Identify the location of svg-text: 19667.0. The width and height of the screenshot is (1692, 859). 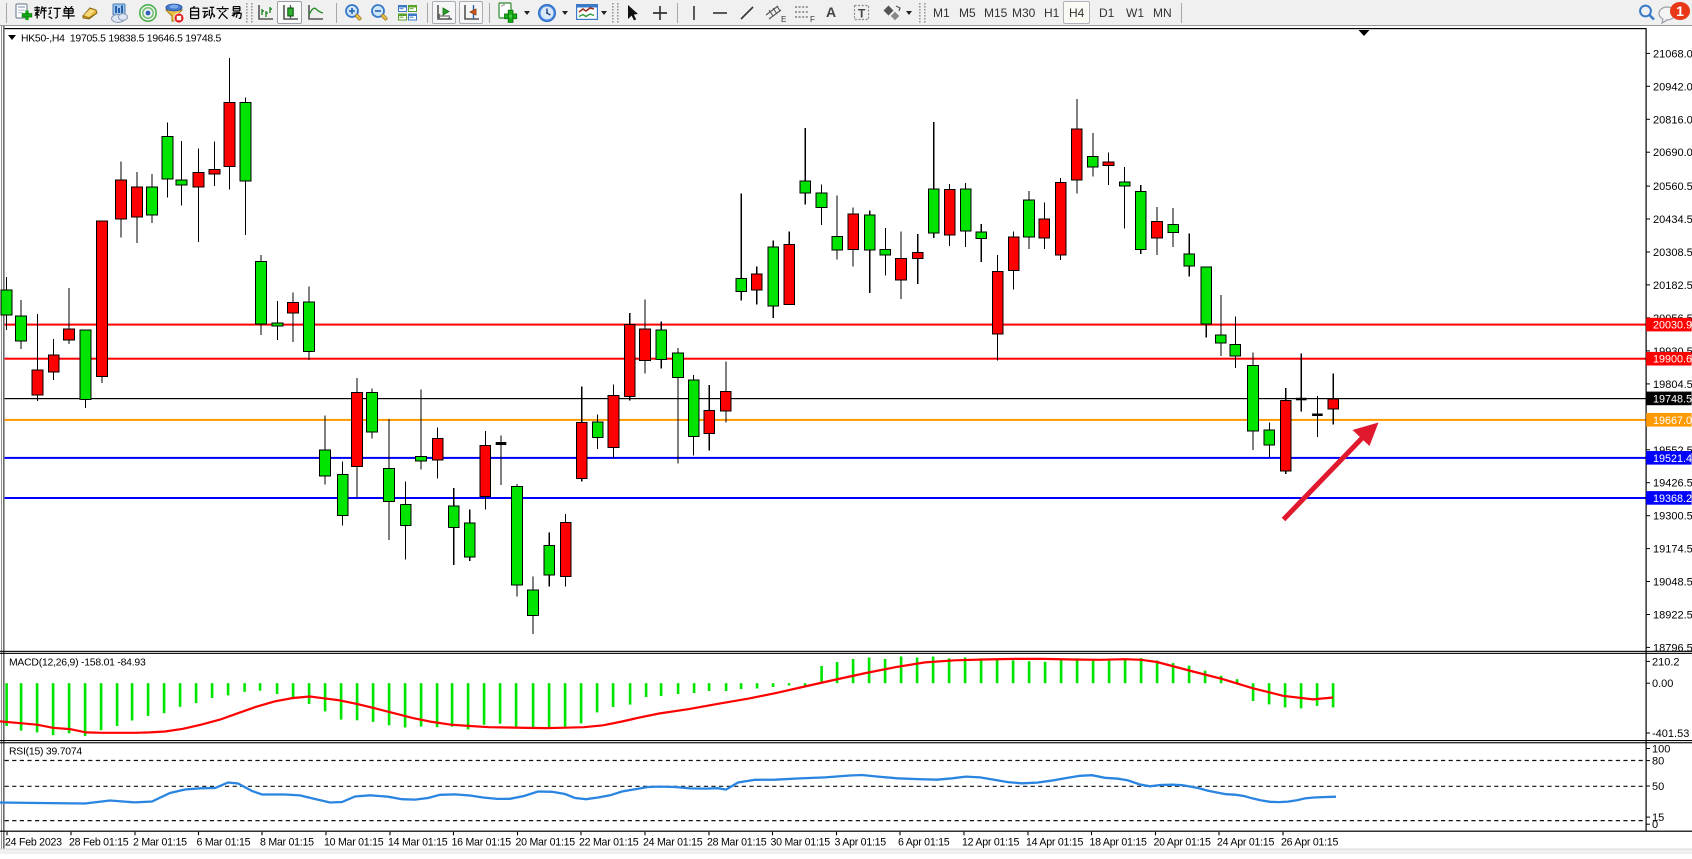
(1672, 421).